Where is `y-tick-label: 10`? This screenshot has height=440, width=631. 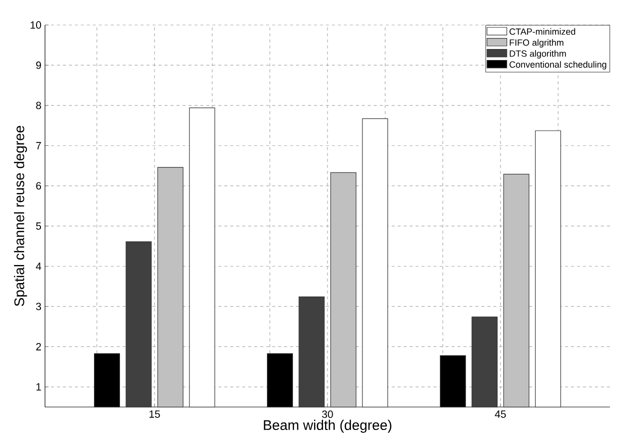 y-tick-label: 10 is located at coordinates (36, 25).